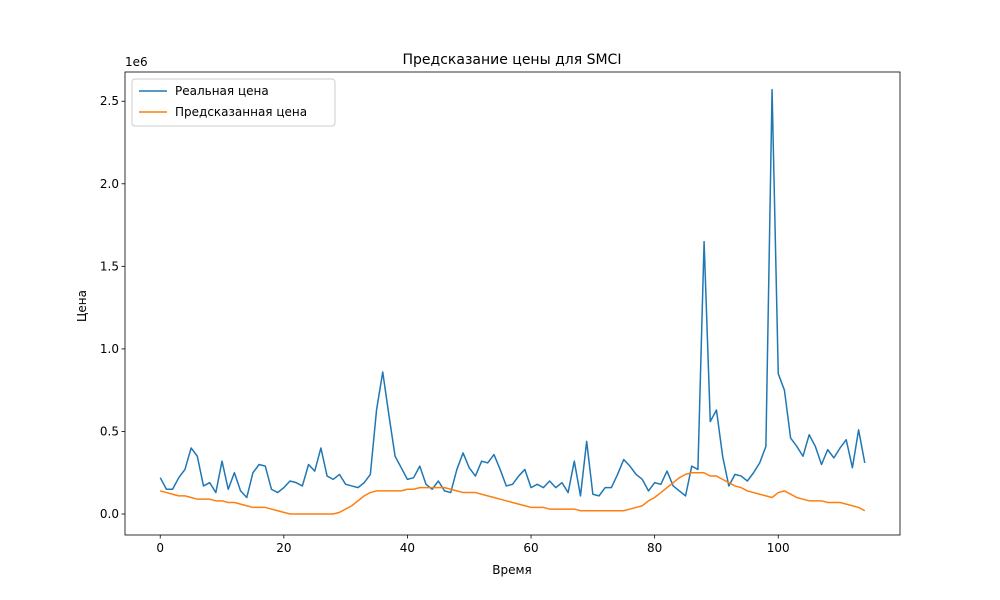  I want to click on y-tick-label: 2.0, so click(109, 184).